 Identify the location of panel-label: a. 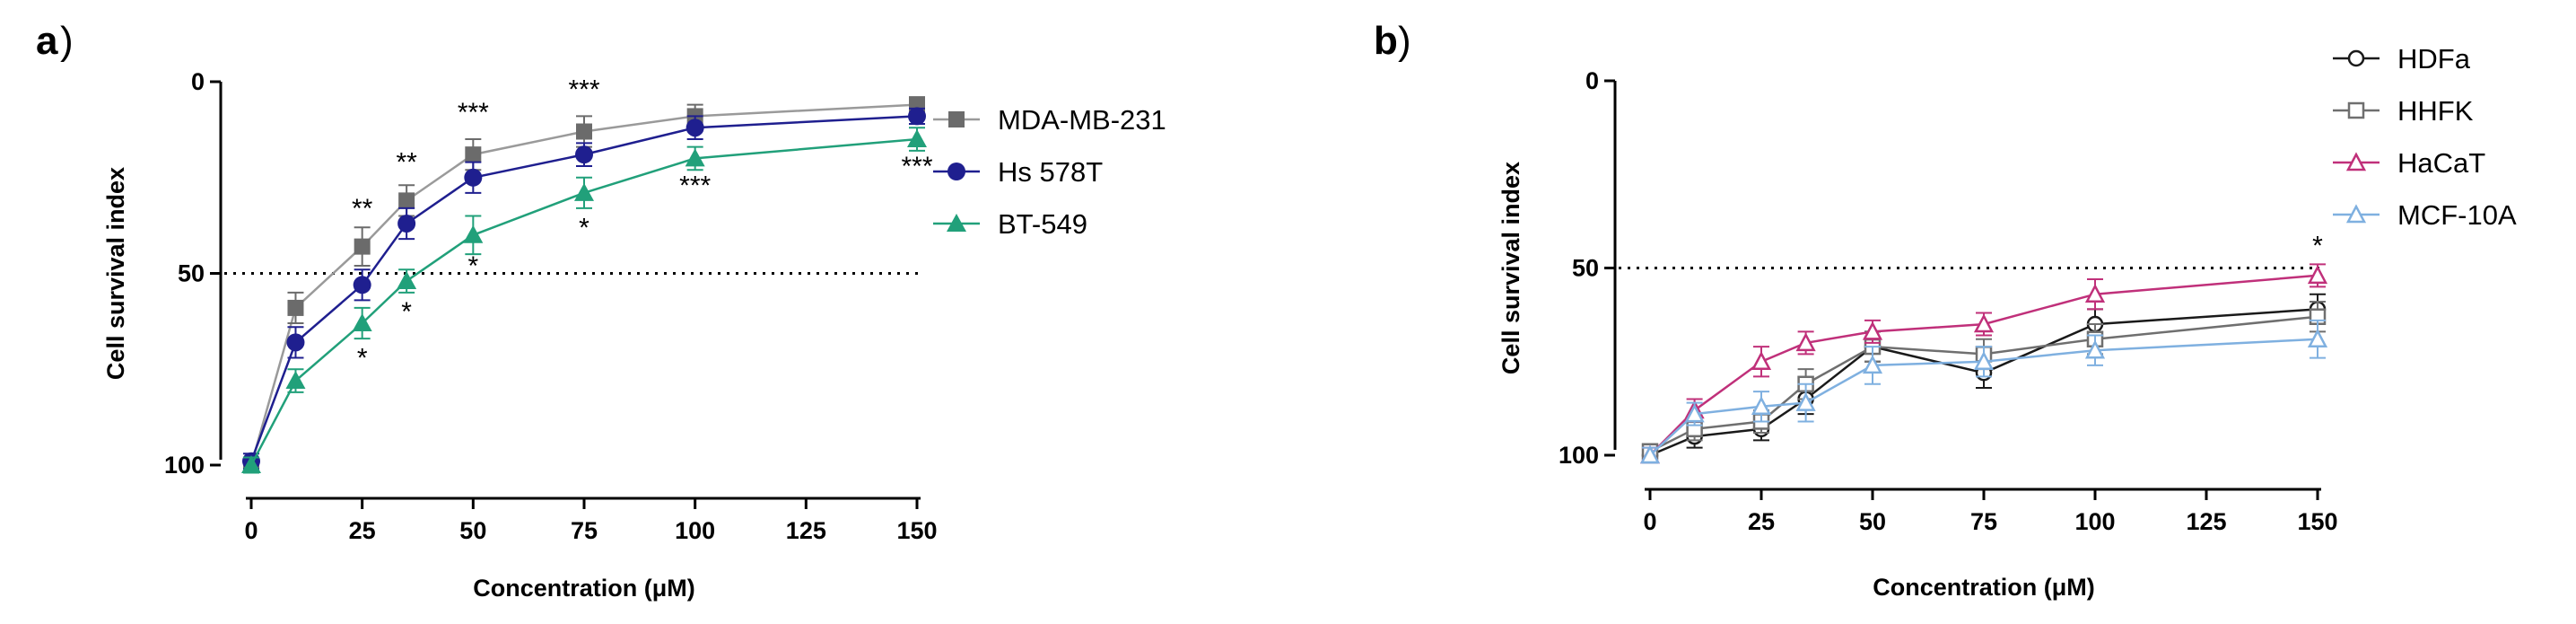
(47, 41).